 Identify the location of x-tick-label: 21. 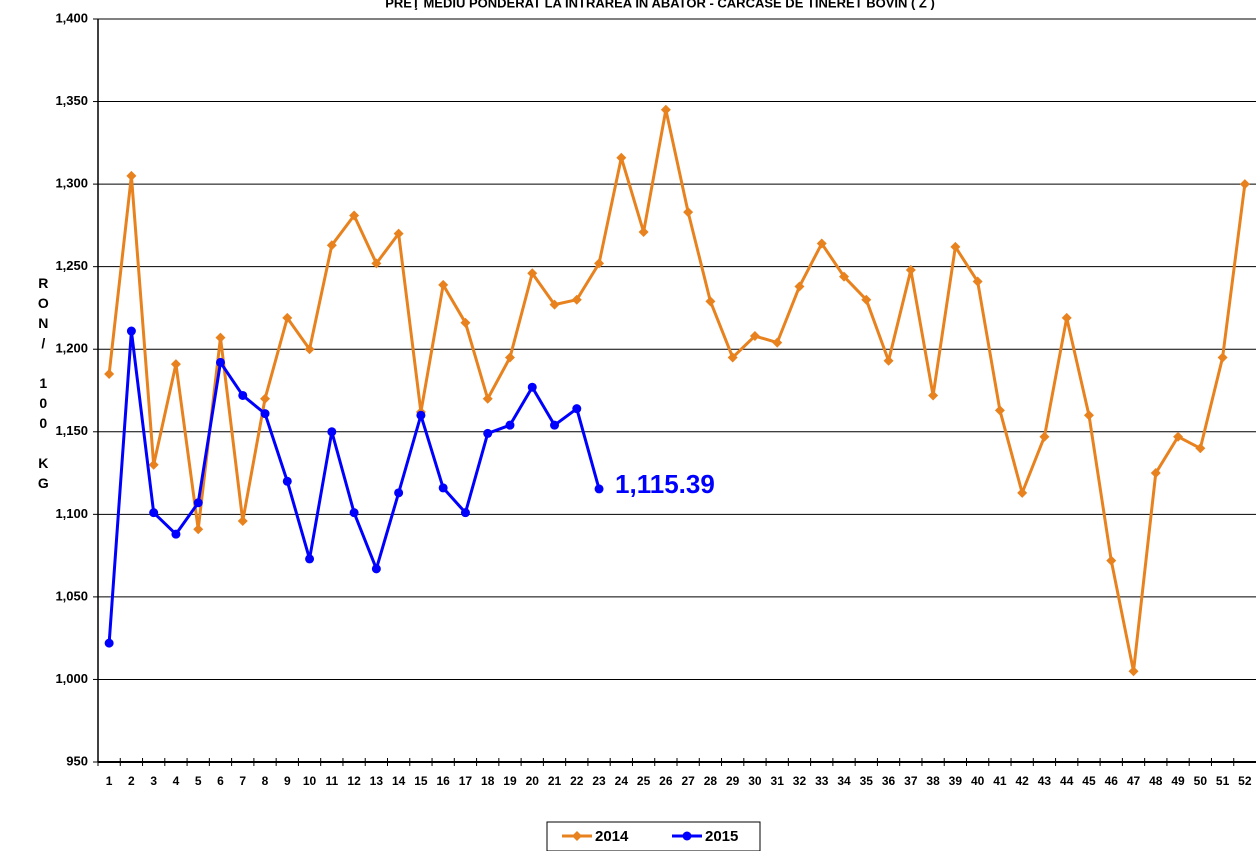
(555, 781).